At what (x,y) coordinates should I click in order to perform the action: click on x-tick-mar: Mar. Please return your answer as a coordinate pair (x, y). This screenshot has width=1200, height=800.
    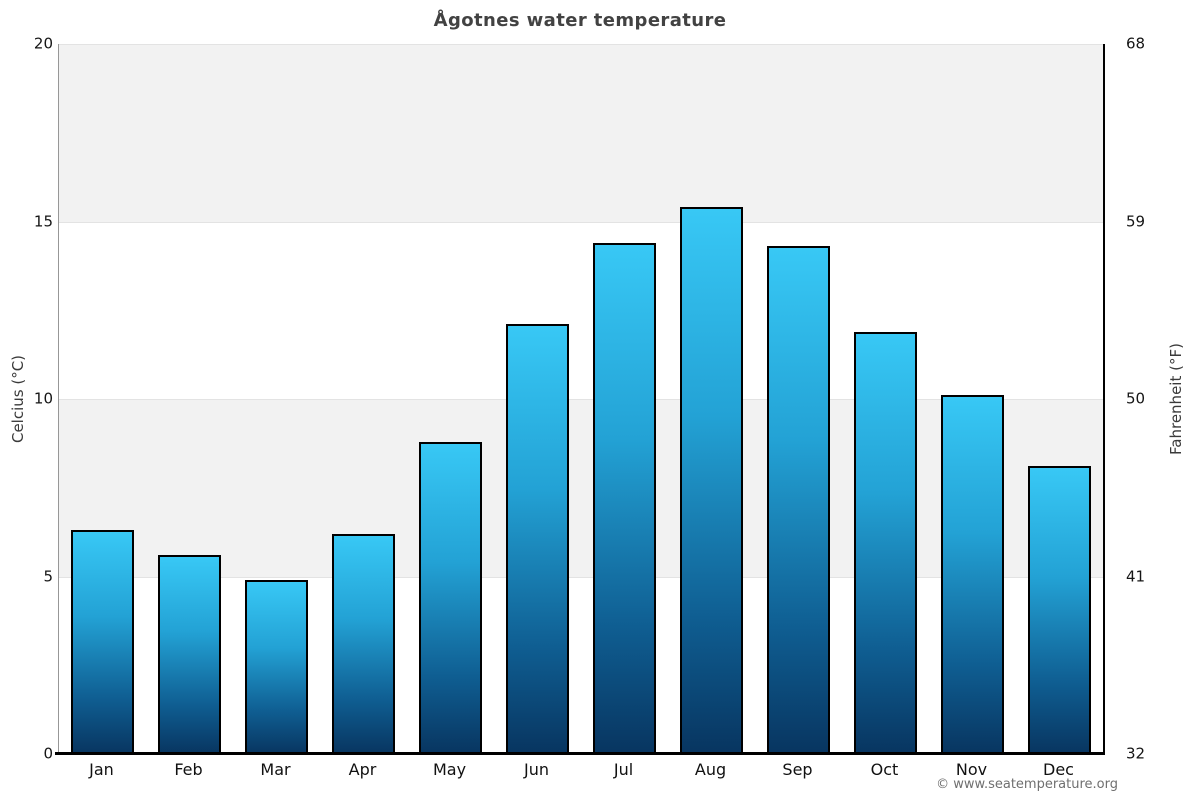
    Looking at the image, I should click on (275, 769).